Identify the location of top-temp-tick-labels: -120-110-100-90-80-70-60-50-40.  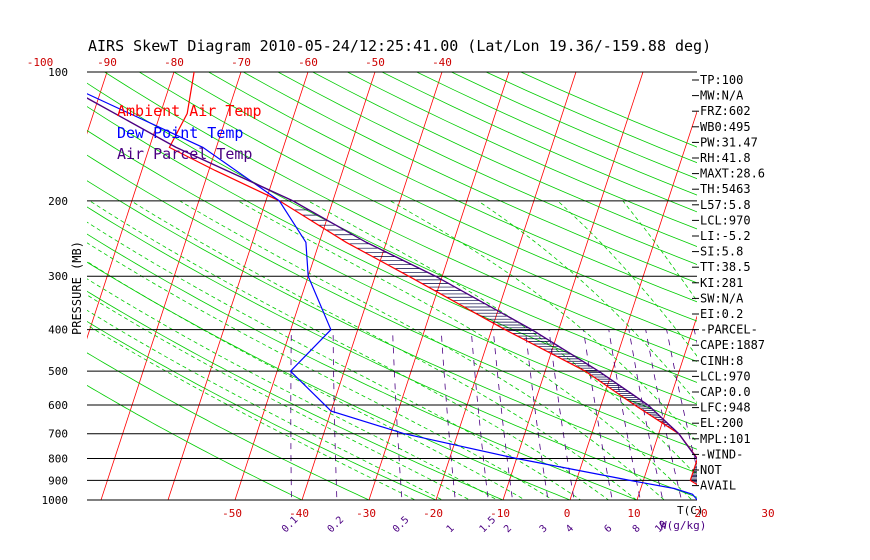
(239, 62).